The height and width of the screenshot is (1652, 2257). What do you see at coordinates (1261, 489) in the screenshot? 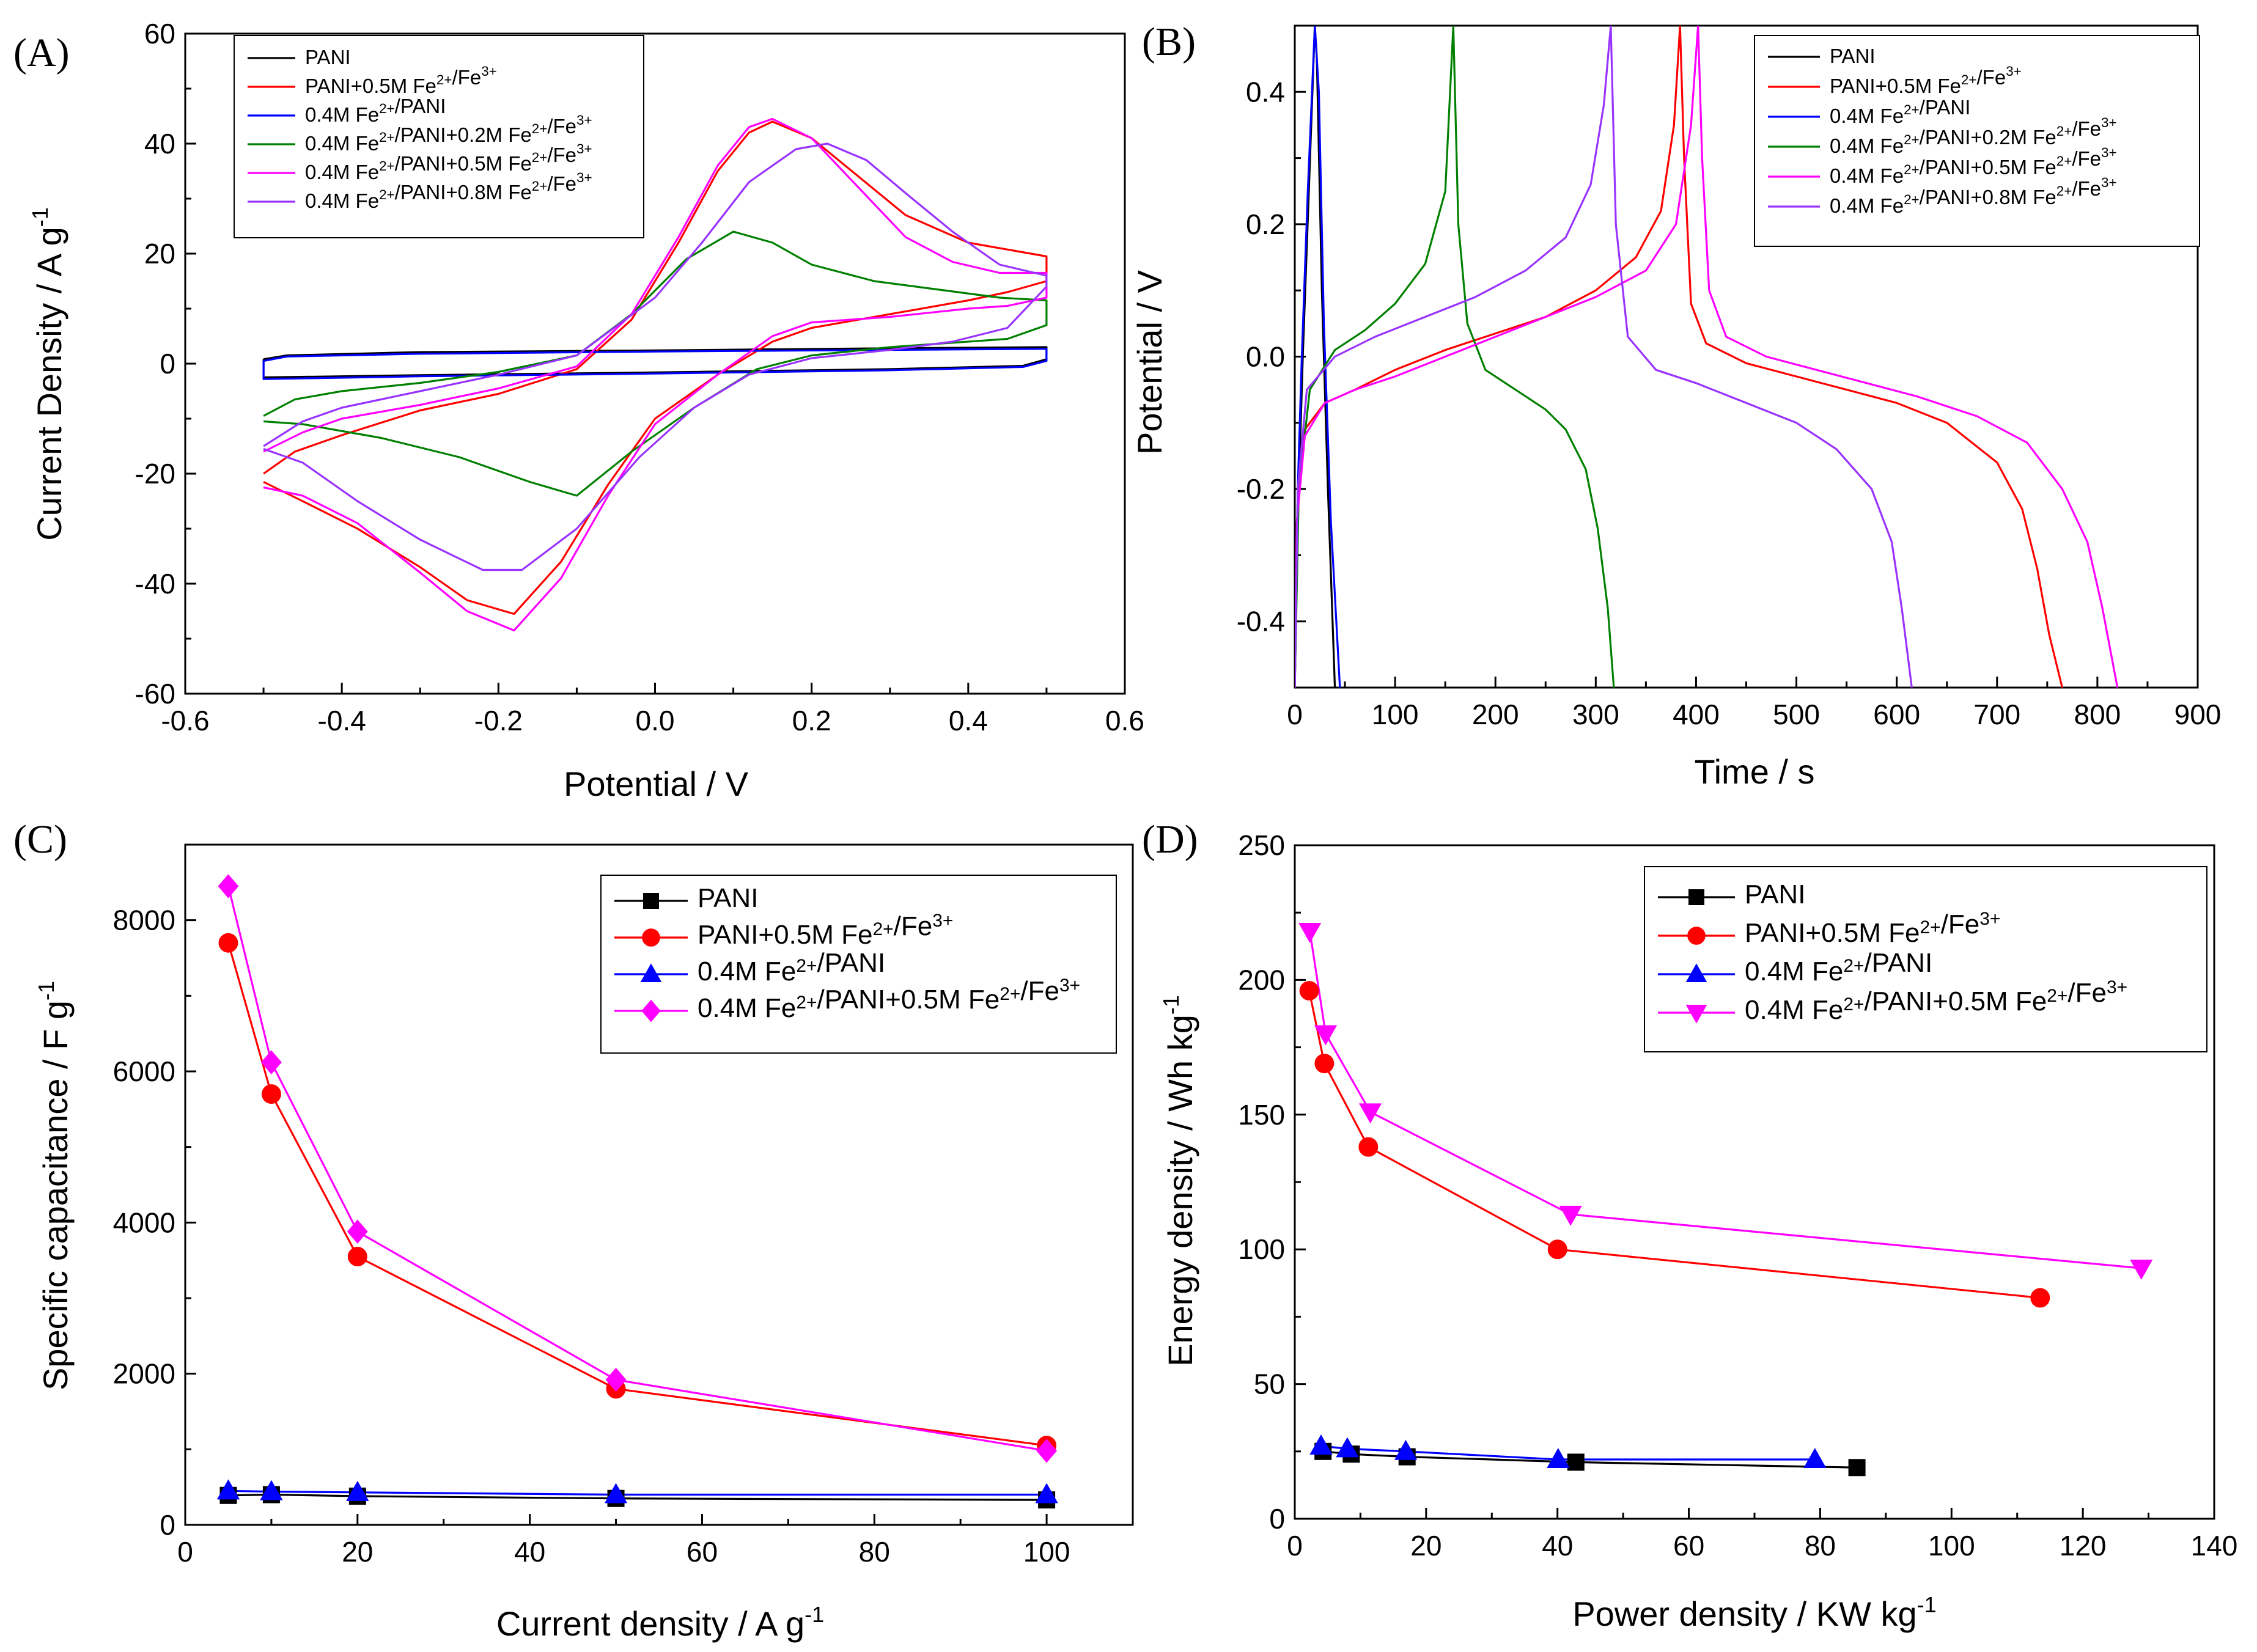
I see `panel-b-ytick-label: -0.2` at bounding box center [1261, 489].